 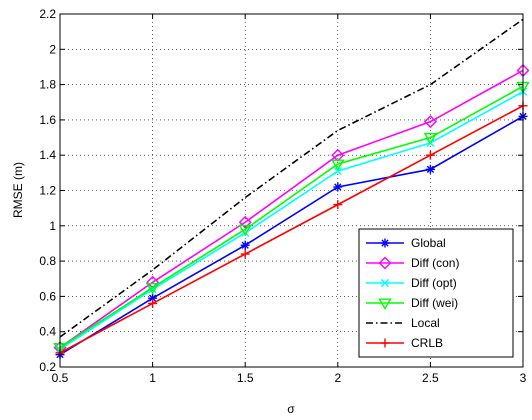 What do you see at coordinates (47, 296) in the screenshot?
I see `y-tick-label: 0.6` at bounding box center [47, 296].